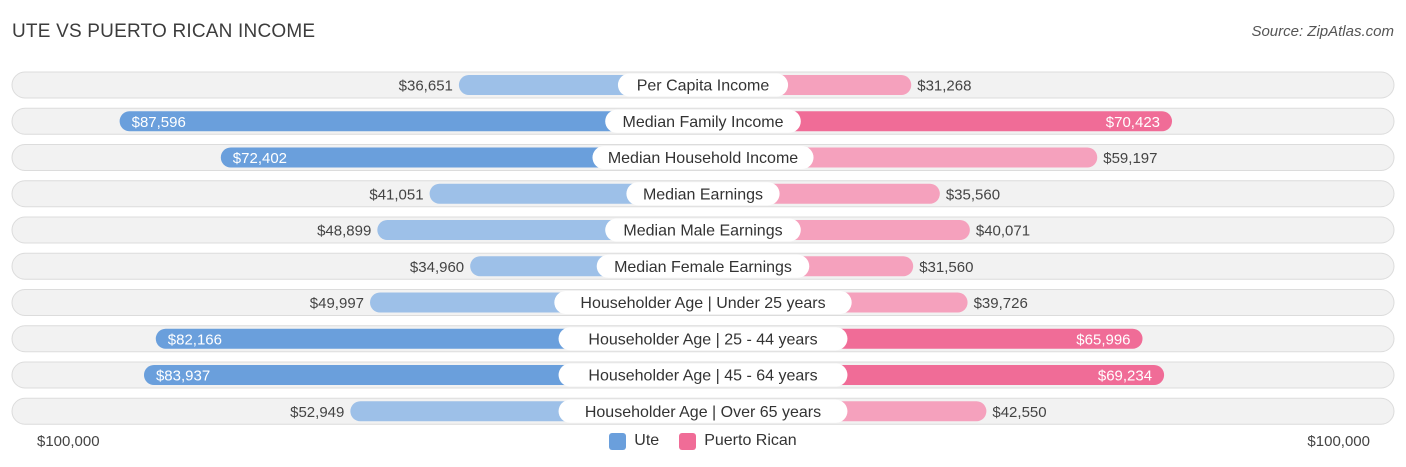  I want to click on chart-row: $72,402 $59,197 Median Household Income, so click(703, 157).